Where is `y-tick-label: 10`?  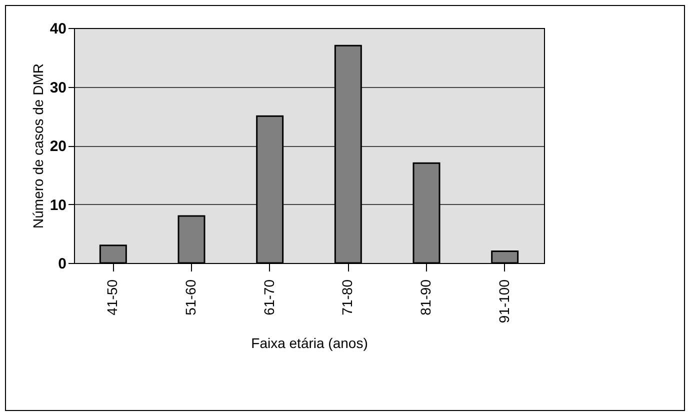 y-tick-label: 10 is located at coordinates (58, 205).